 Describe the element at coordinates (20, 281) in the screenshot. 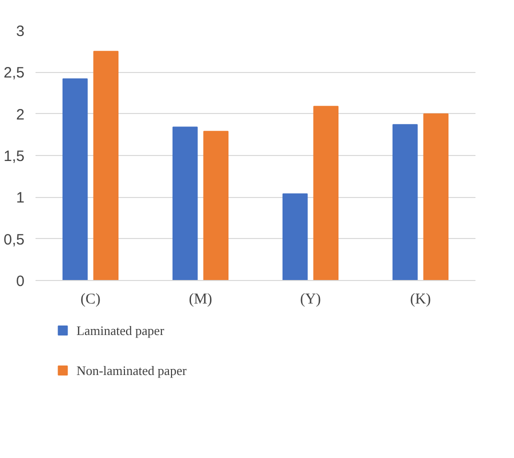

I see `y-tick-label: 0` at that location.